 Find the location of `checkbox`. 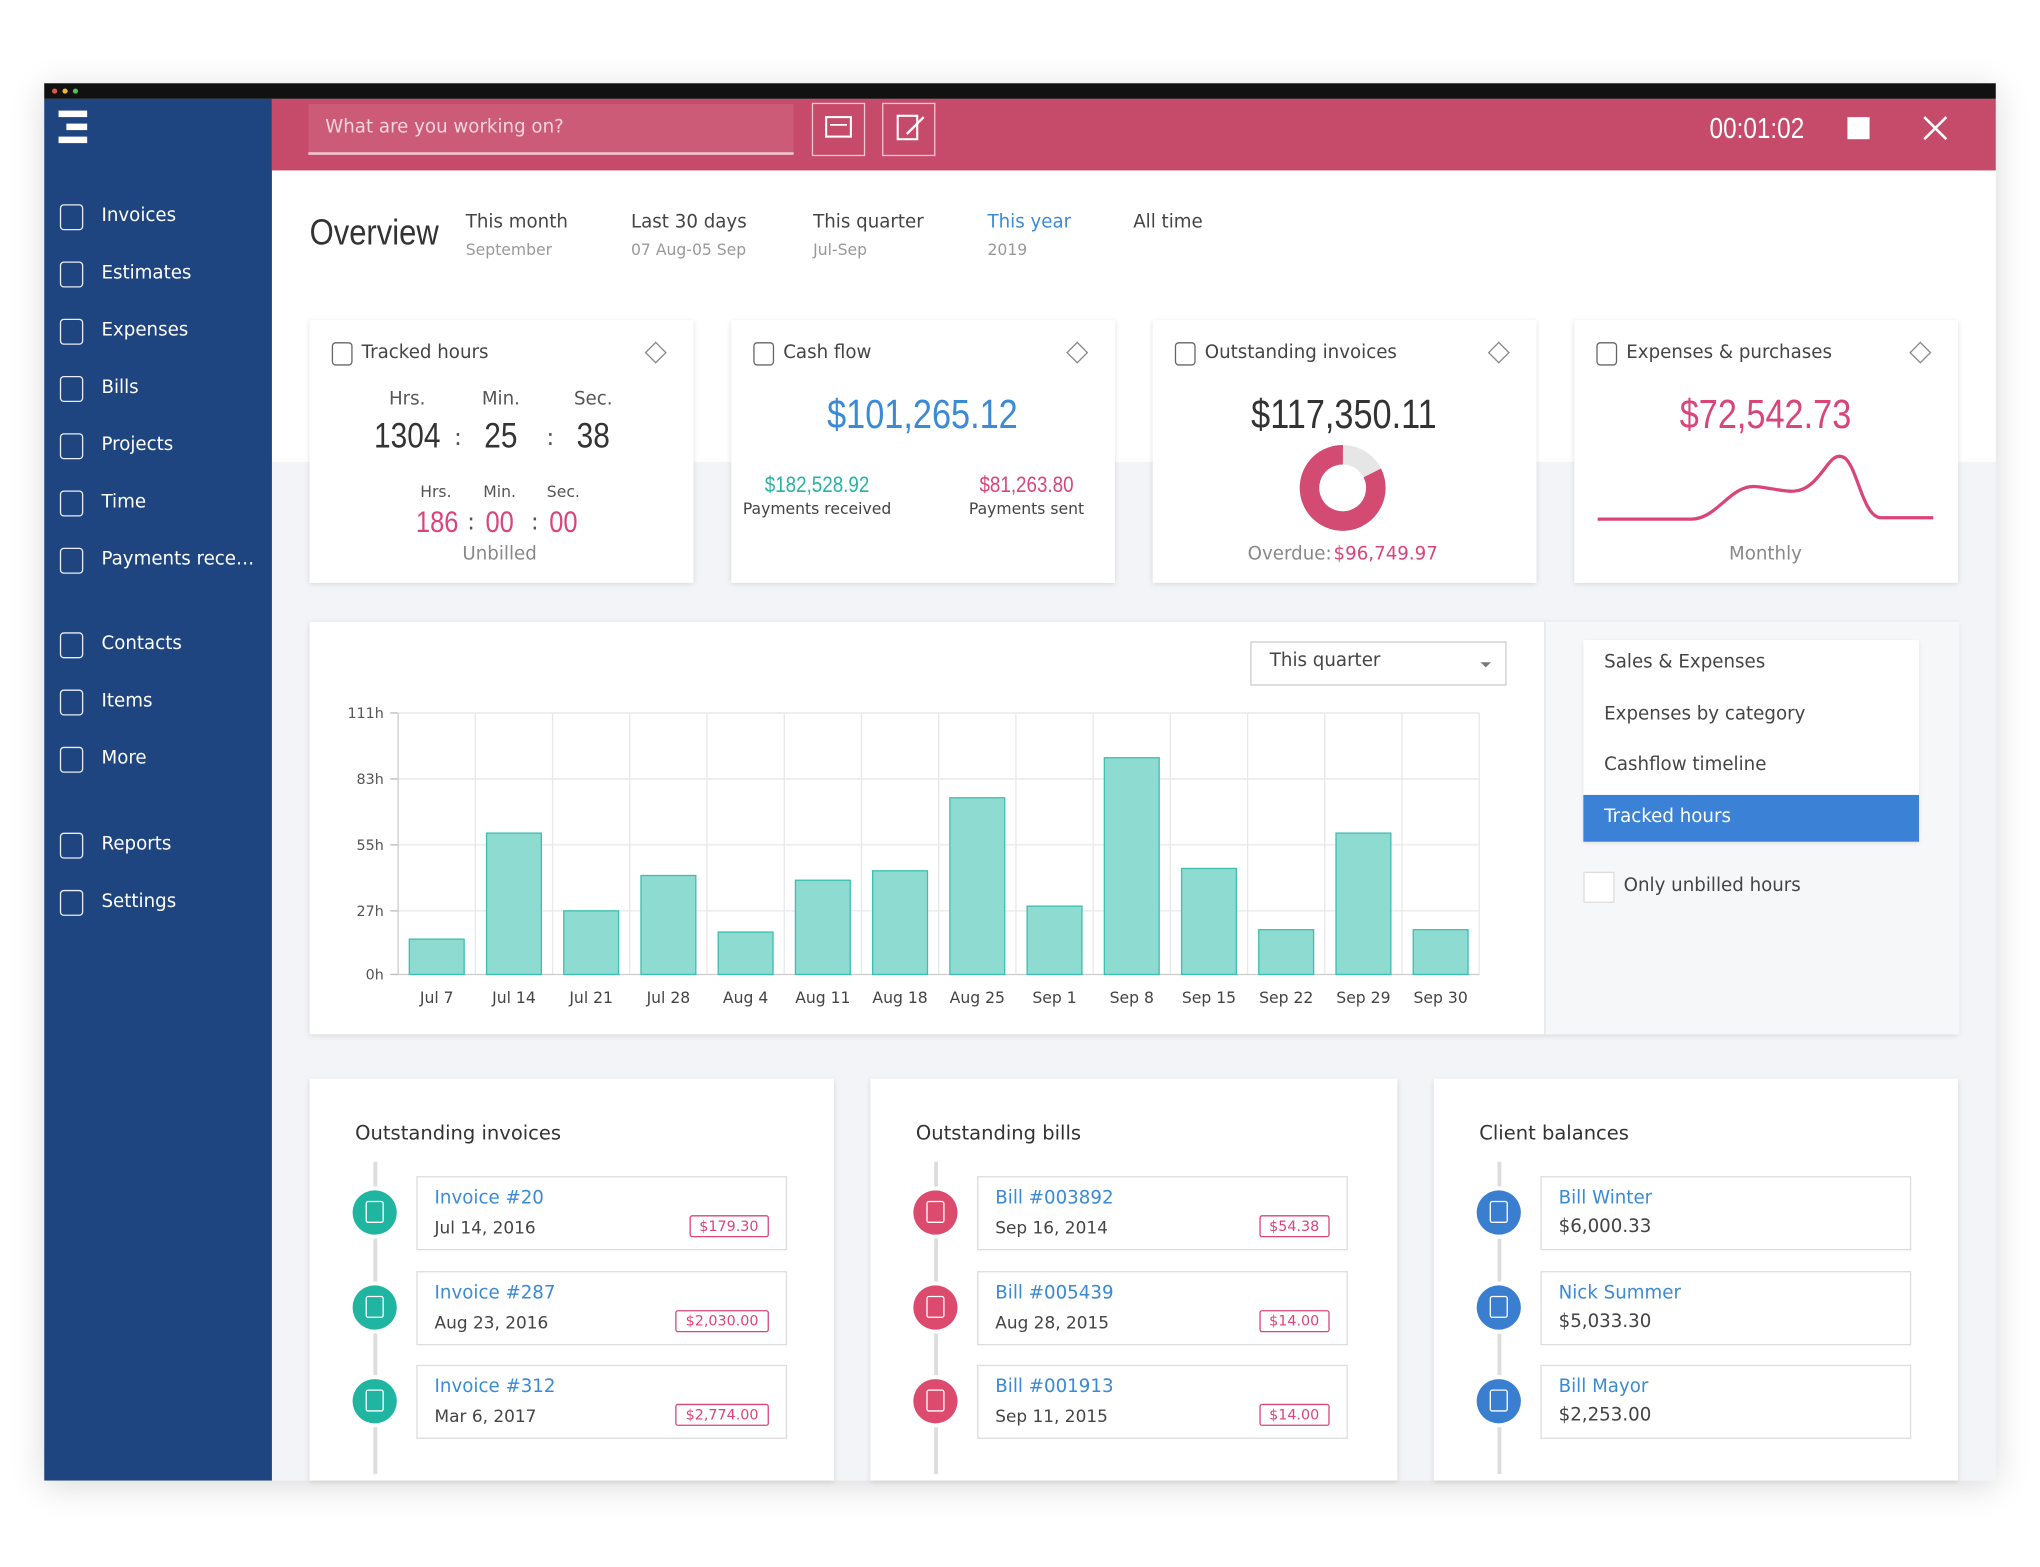

checkbox is located at coordinates (1599, 887).